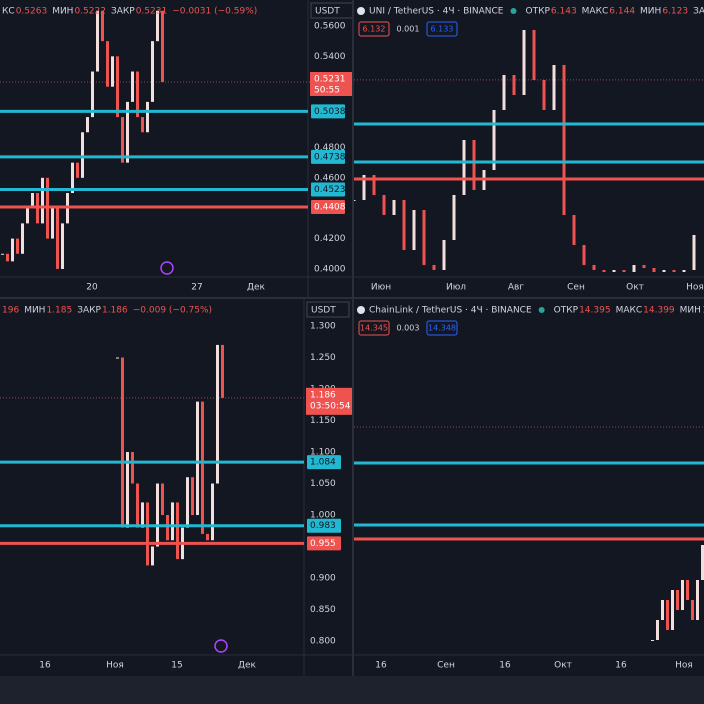 Image resolution: width=704 pixels, height=704 pixels. Describe the element at coordinates (456, 288) in the screenshot. I see `x-tick-label: Июл` at that location.